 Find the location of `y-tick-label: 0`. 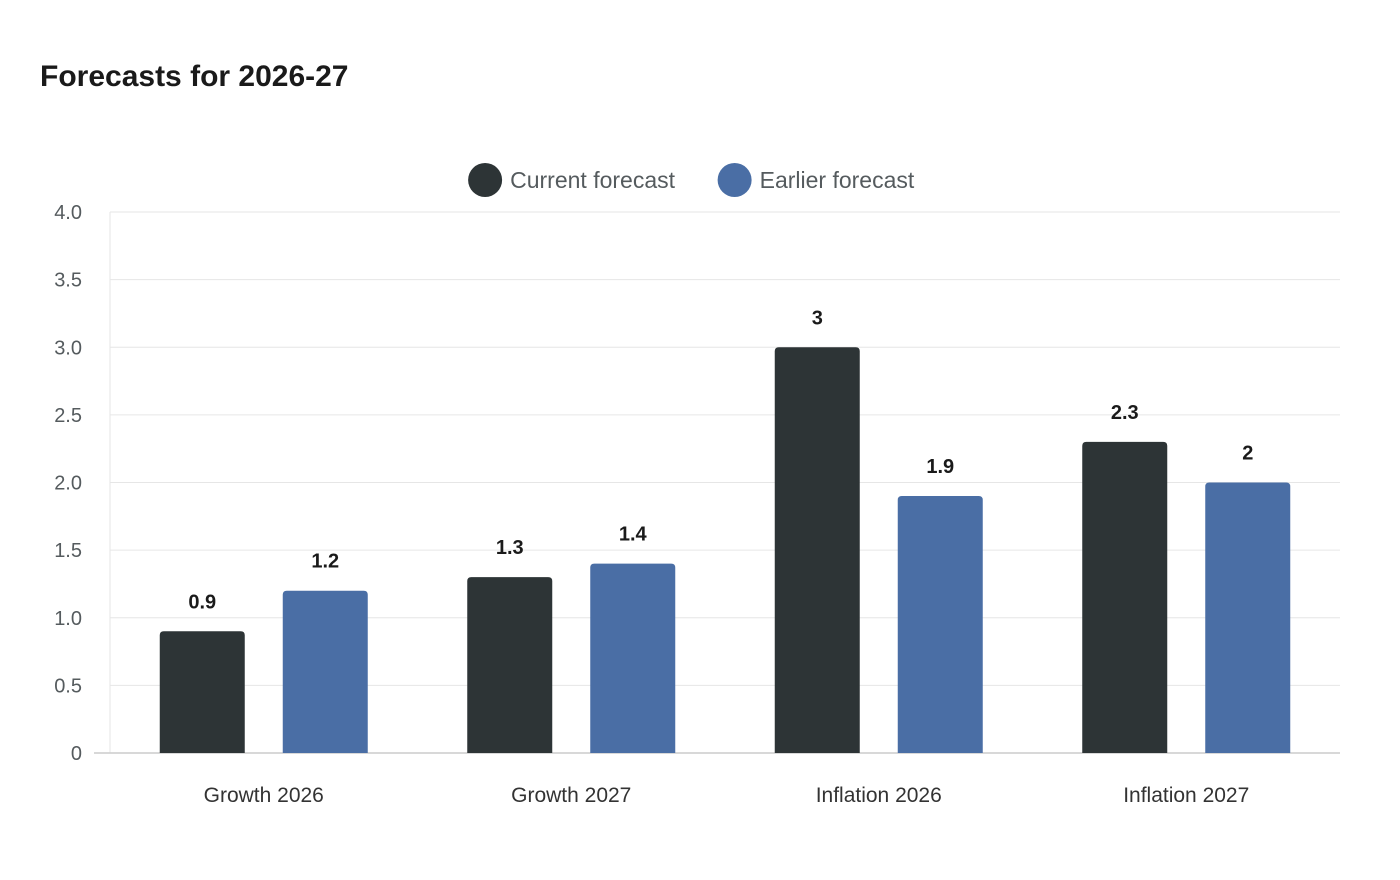

y-tick-label: 0 is located at coordinates (76, 754).